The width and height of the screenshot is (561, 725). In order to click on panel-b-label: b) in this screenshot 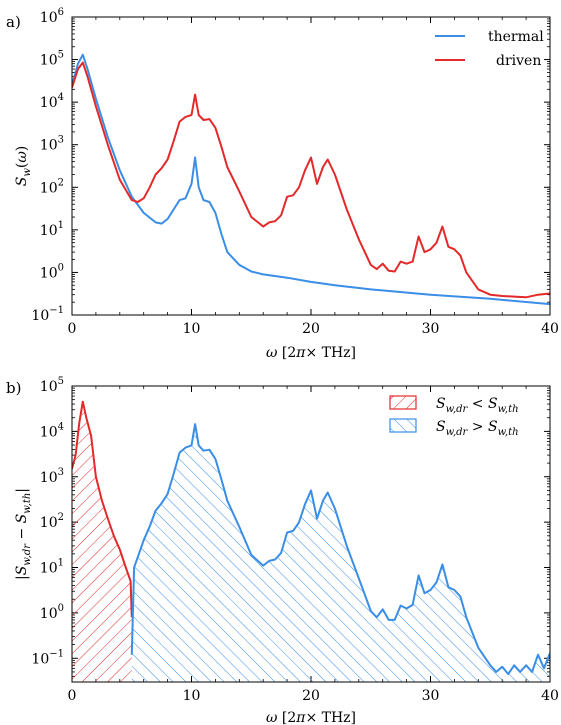, I will do `click(13, 388)`.